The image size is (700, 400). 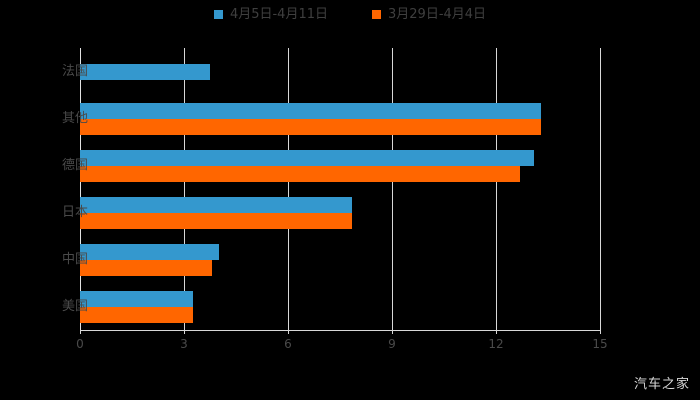 What do you see at coordinates (429, 14) in the screenshot?
I see `legend-item: 3月29日-4月4日` at bounding box center [429, 14].